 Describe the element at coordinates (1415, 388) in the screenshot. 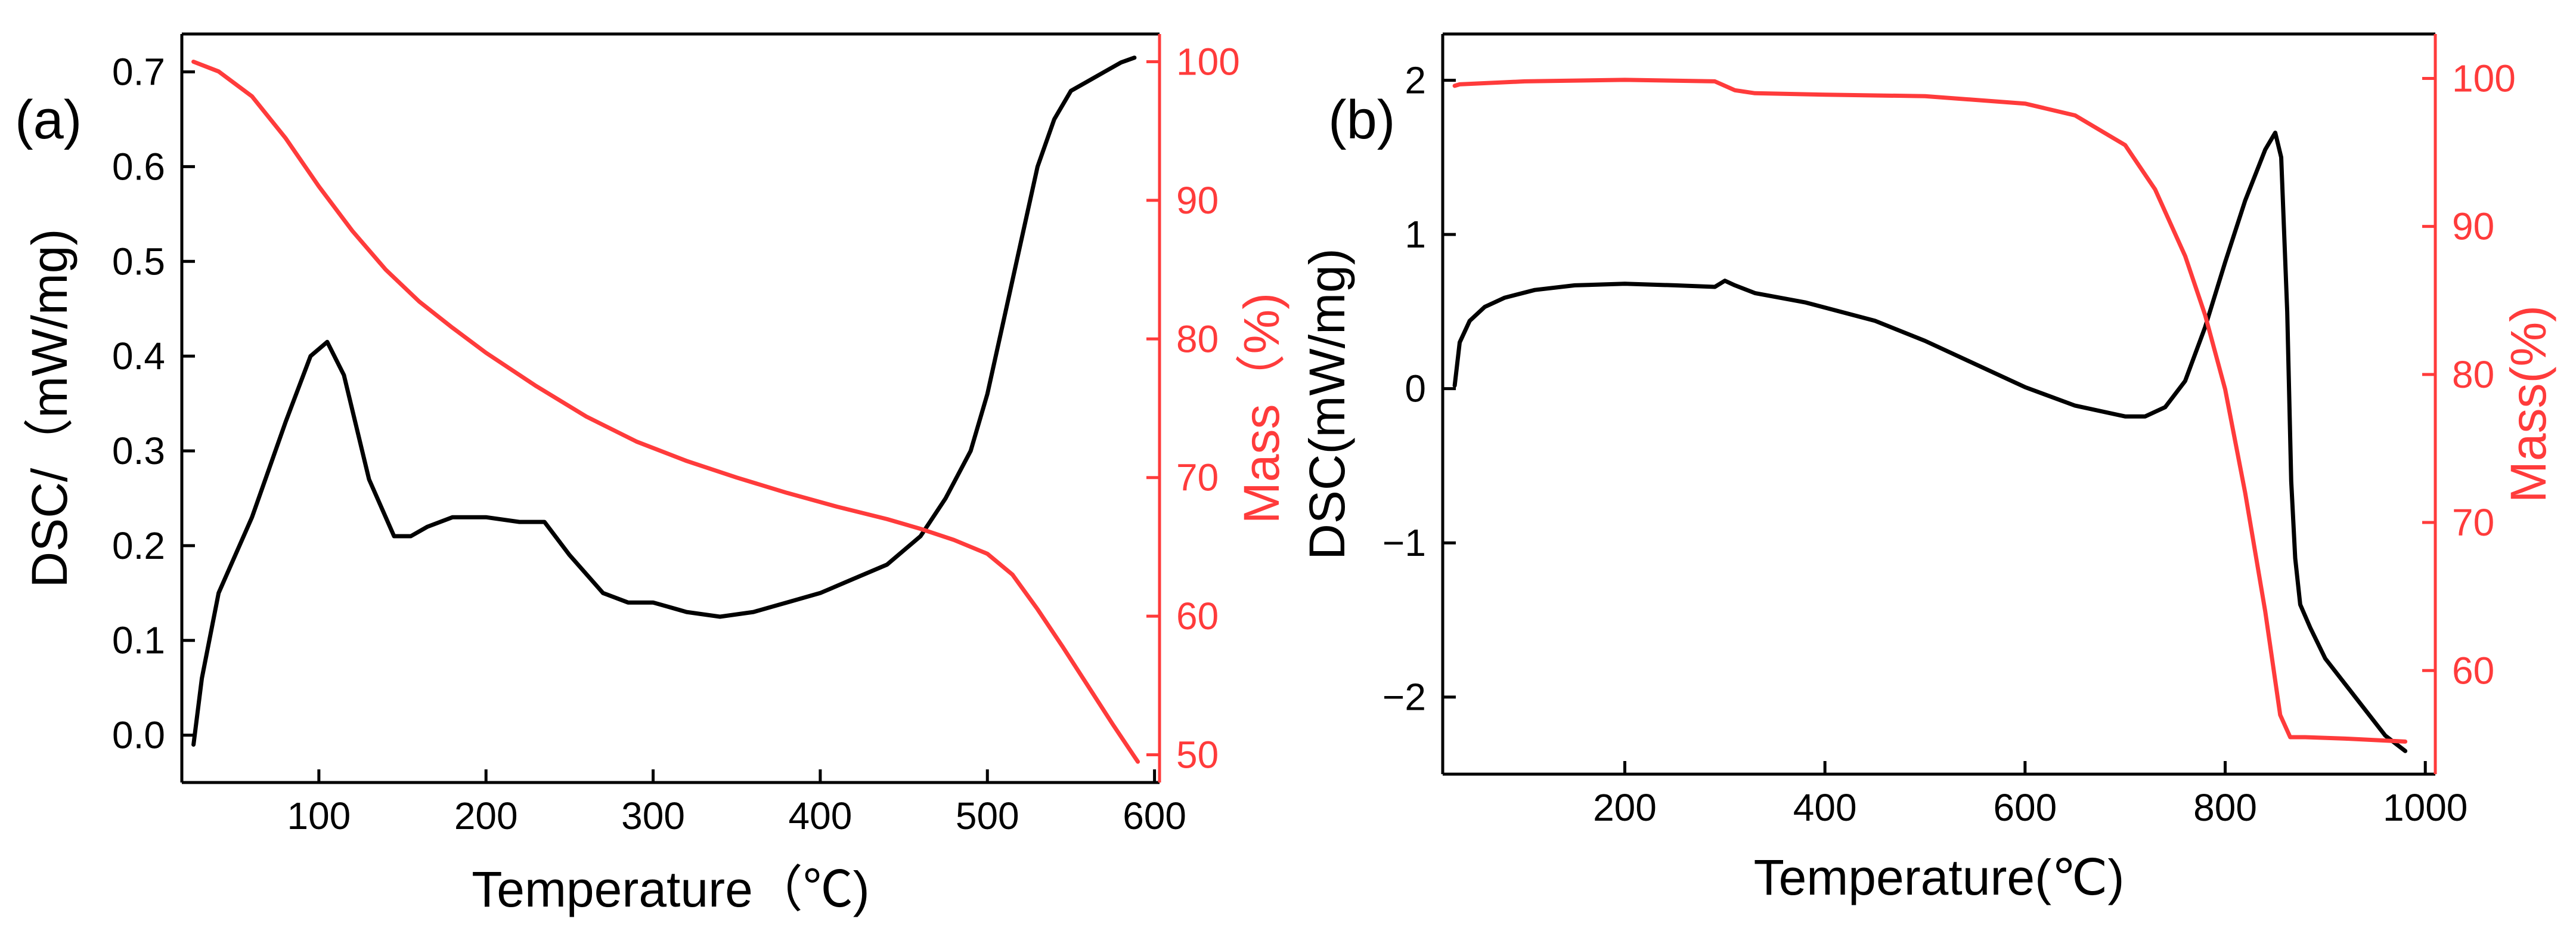

I see `y-left-tick-label: 0` at that location.